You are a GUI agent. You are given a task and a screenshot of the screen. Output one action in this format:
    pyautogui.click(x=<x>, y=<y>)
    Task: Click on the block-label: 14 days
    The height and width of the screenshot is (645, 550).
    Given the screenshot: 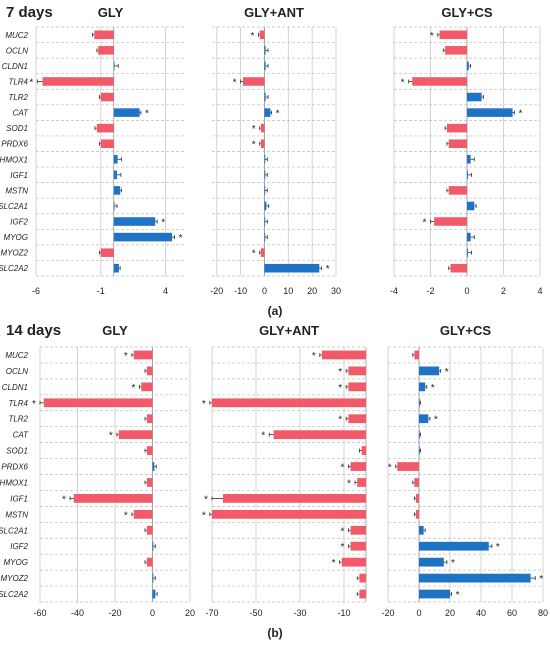 What is the action you would take?
    pyautogui.click(x=33, y=330)
    